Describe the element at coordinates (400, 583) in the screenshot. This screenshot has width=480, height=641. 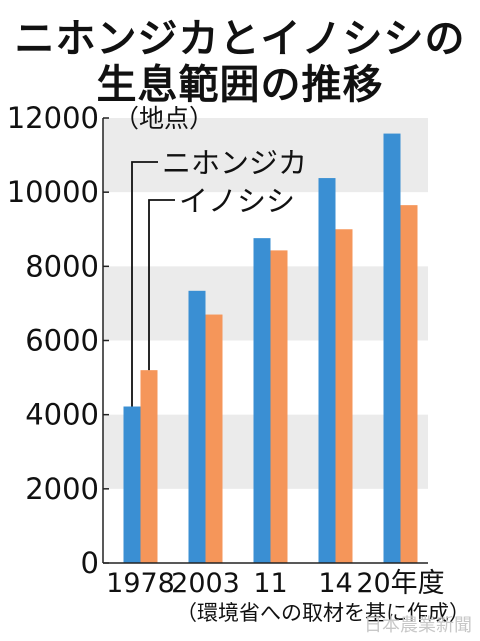
I see `x-tick-label: 20年度` at that location.